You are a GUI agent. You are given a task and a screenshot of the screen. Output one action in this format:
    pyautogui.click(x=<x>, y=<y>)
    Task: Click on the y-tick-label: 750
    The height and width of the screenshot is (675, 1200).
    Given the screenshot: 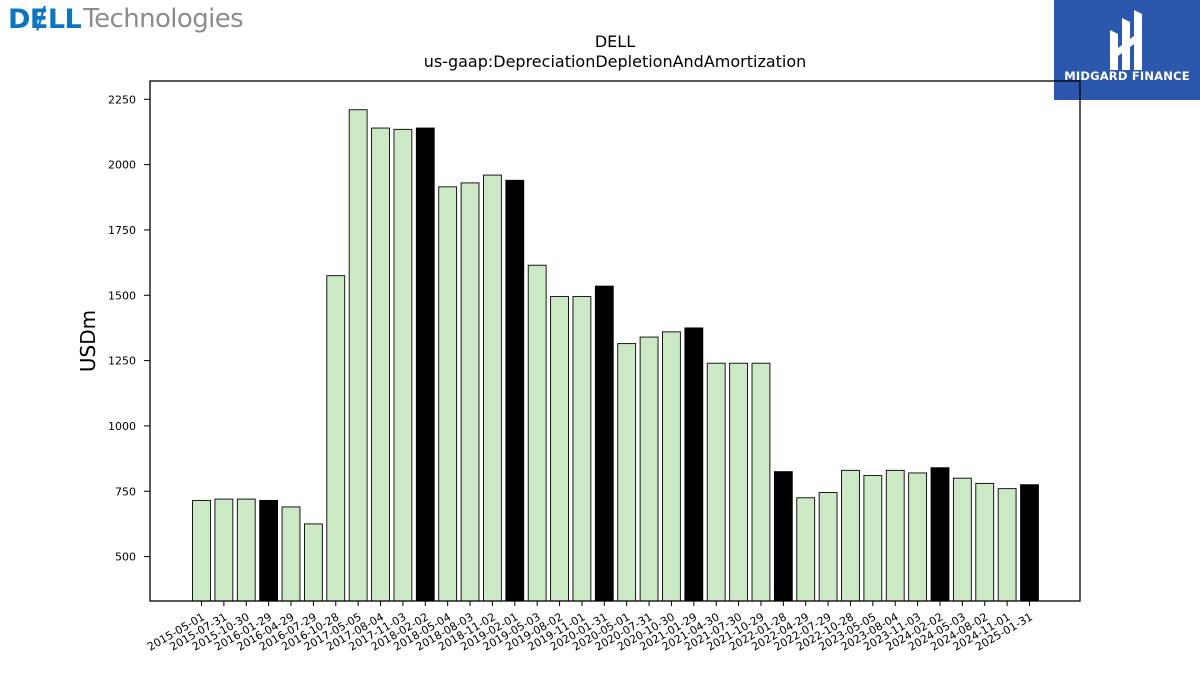 What is the action you would take?
    pyautogui.click(x=125, y=491)
    